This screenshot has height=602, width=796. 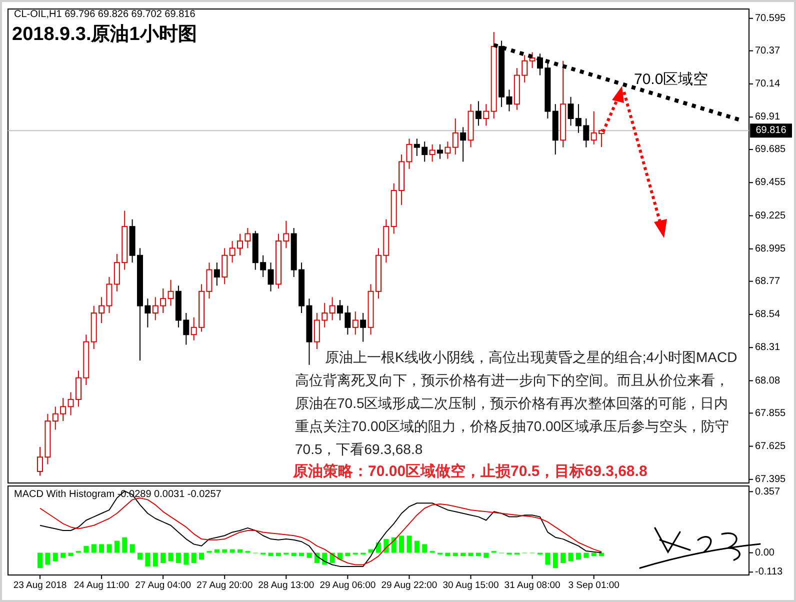 I want to click on y-tick-label: 0.357, so click(x=767, y=492).